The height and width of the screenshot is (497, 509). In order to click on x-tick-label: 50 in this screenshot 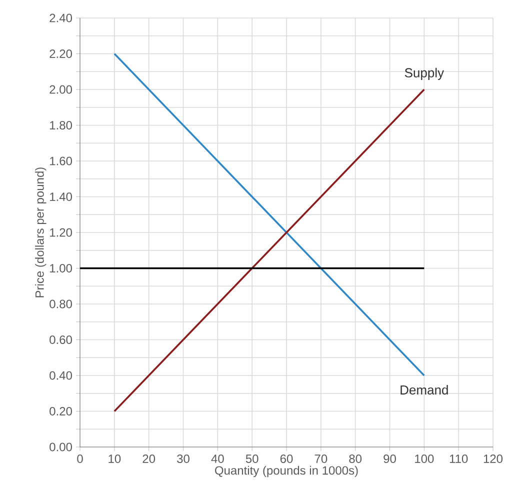, I will do `click(252, 459)`.